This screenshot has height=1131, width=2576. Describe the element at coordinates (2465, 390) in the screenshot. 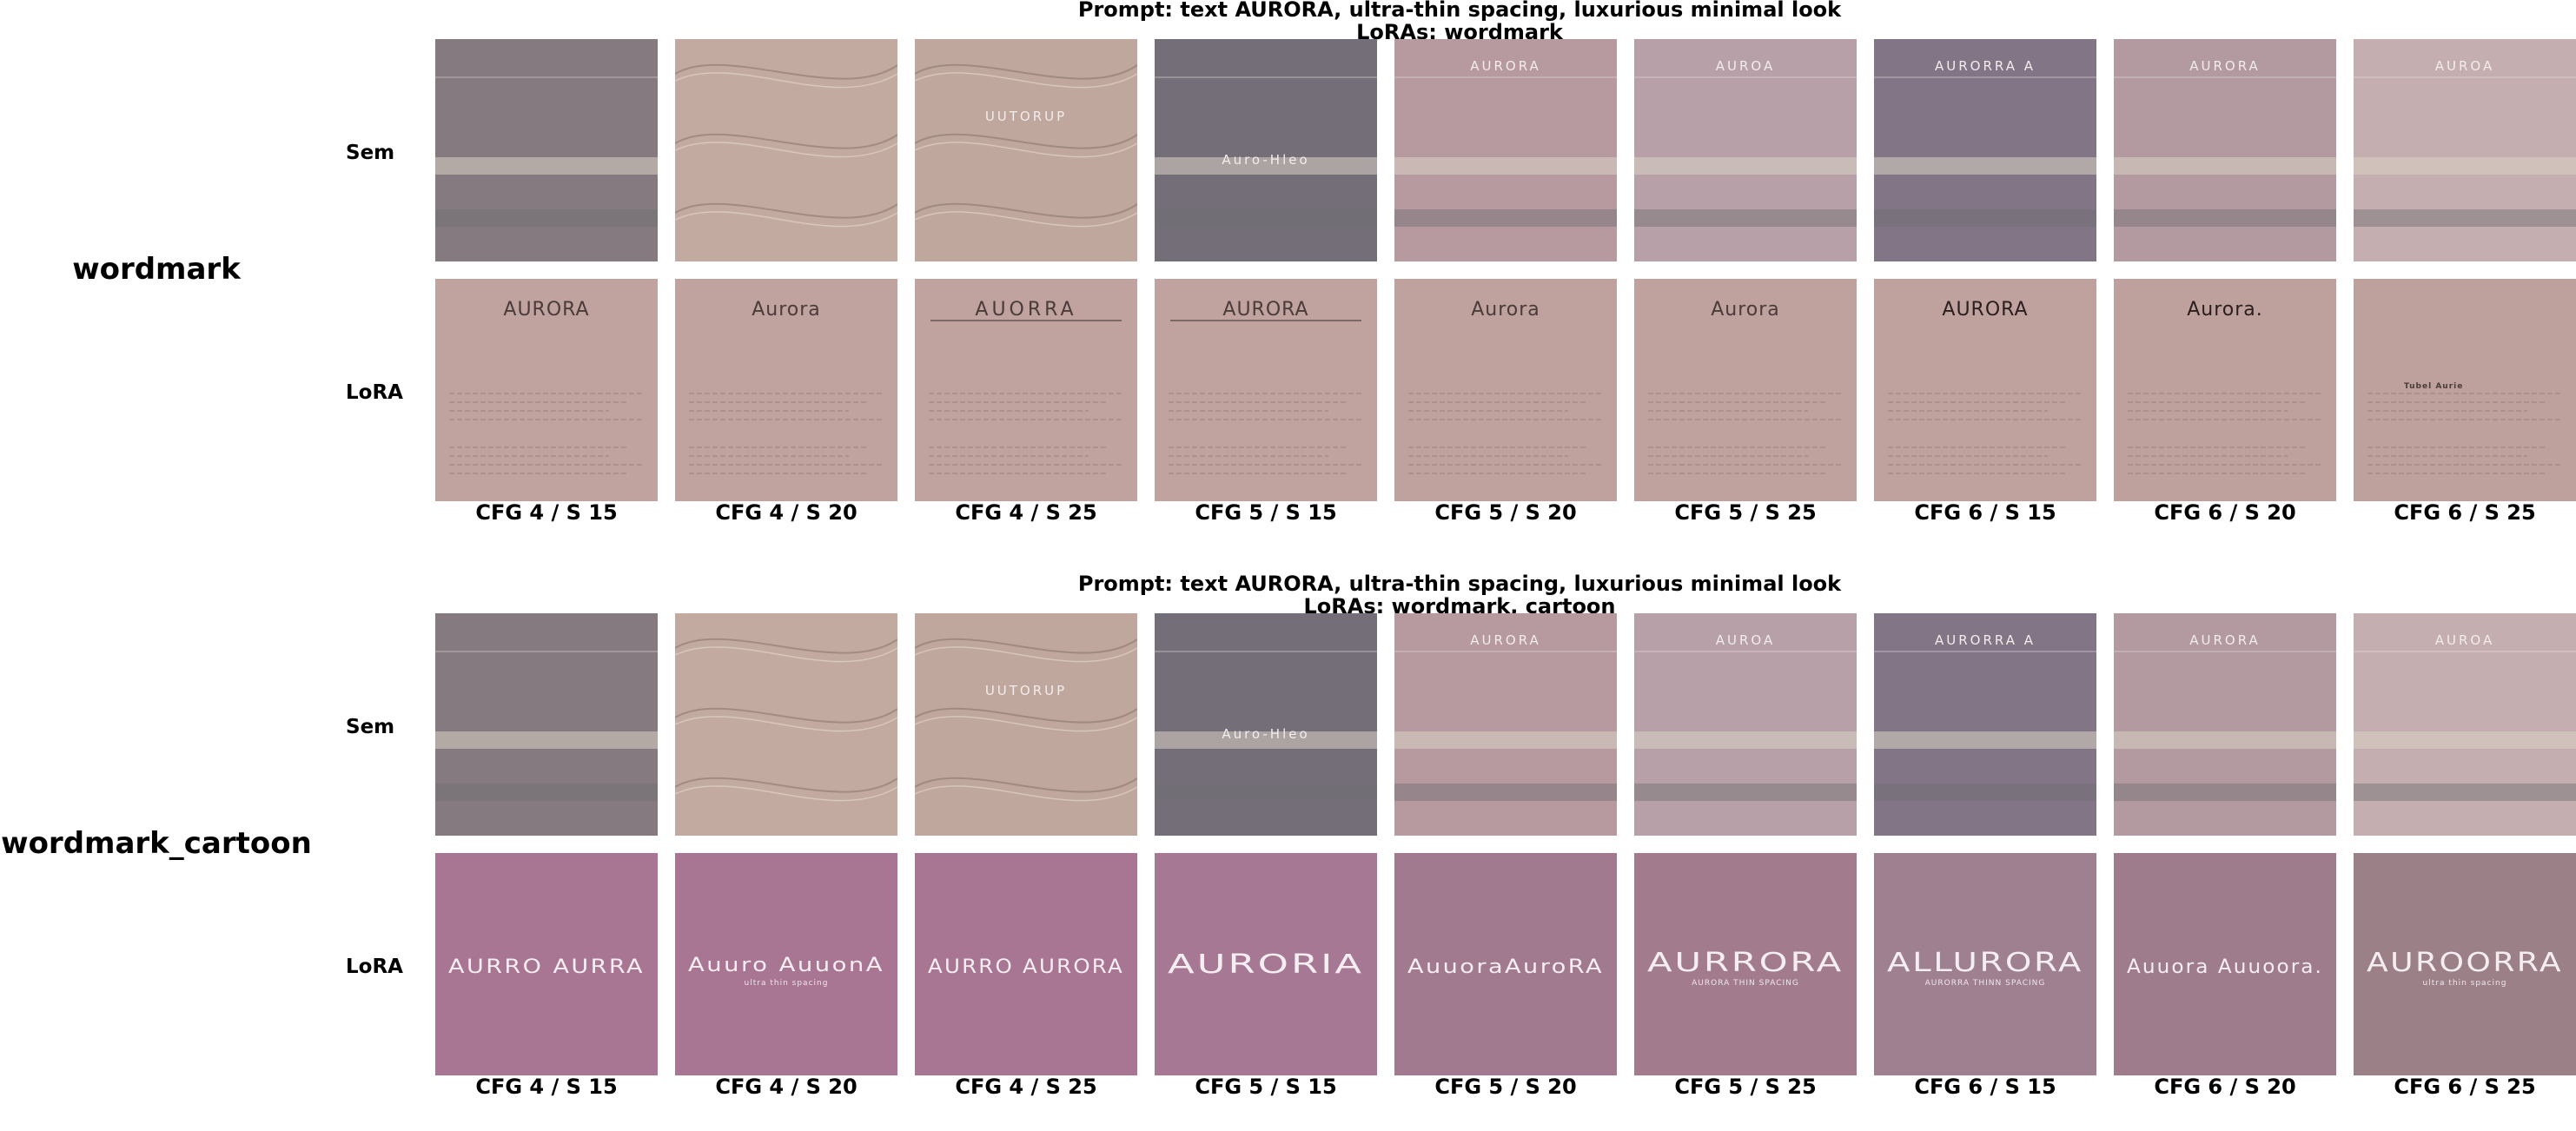

I see `lora-image-tile: Tubel Aurie` at that location.